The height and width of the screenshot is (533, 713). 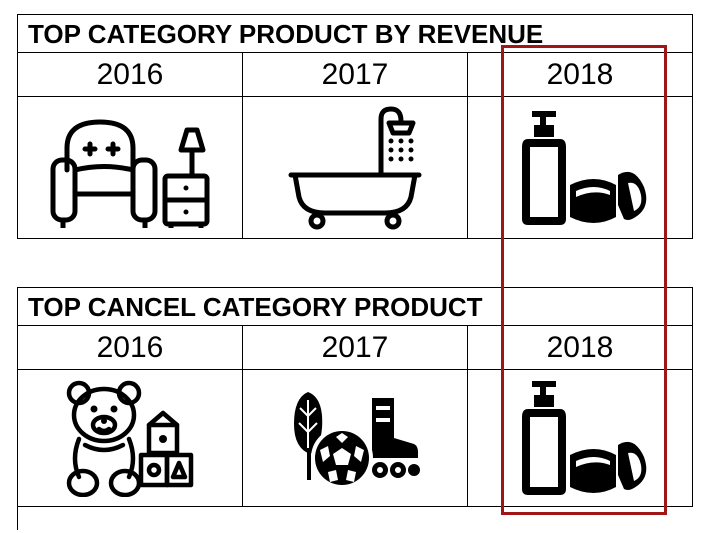 I want to click on cancel-icon-cell-2016, so click(x=130, y=438).